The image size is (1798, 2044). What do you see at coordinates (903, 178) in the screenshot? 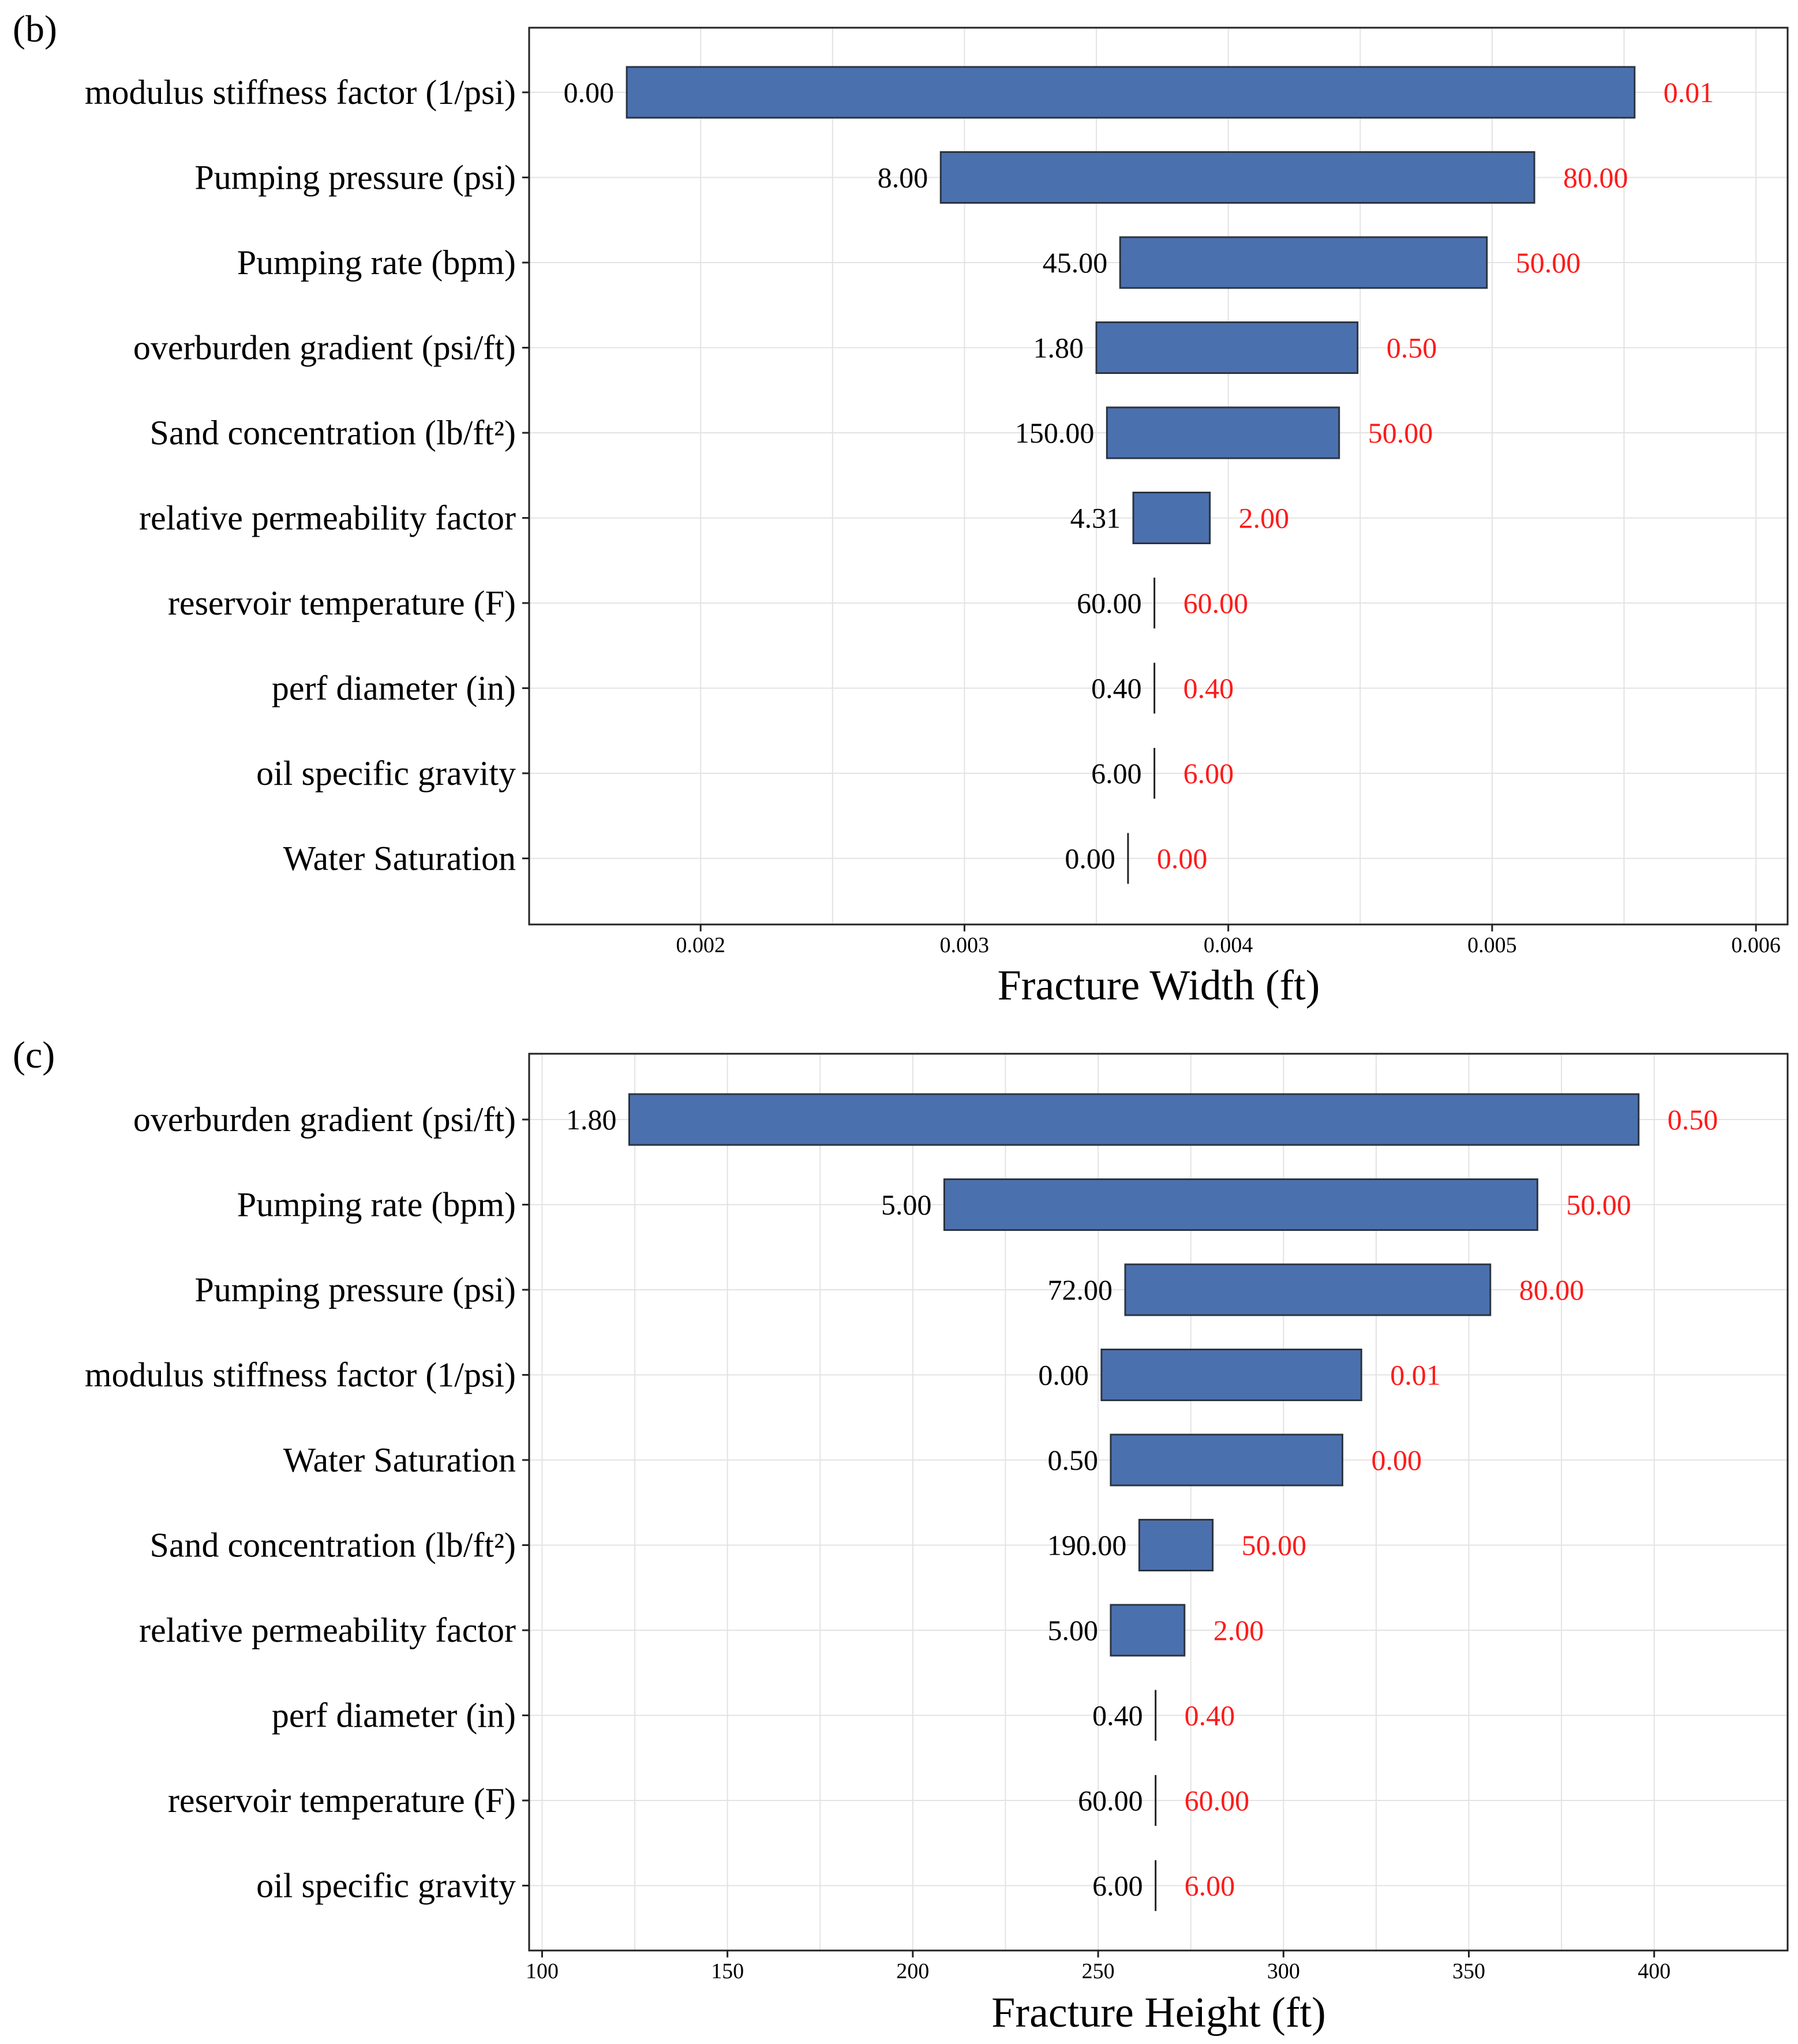
I see `low-value-label: 8.00` at bounding box center [903, 178].